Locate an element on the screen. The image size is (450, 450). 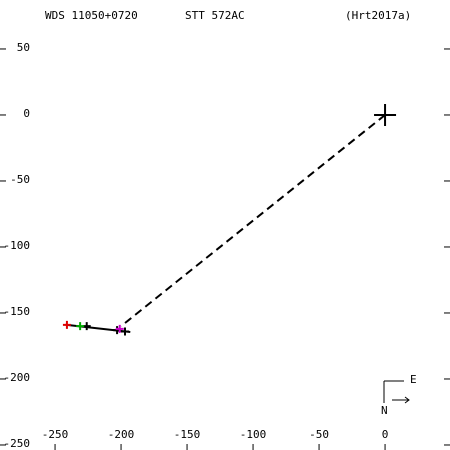
x-tick-label: -200 is located at coordinates (121, 434).